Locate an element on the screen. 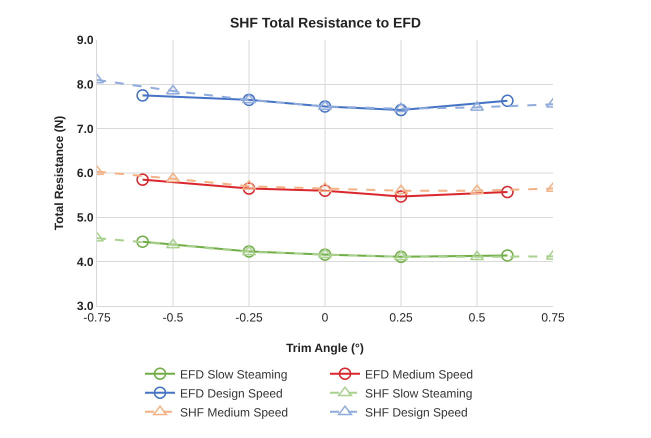 This screenshot has height=438, width=651. legend-label: EFD Medium Speed is located at coordinates (419, 374).